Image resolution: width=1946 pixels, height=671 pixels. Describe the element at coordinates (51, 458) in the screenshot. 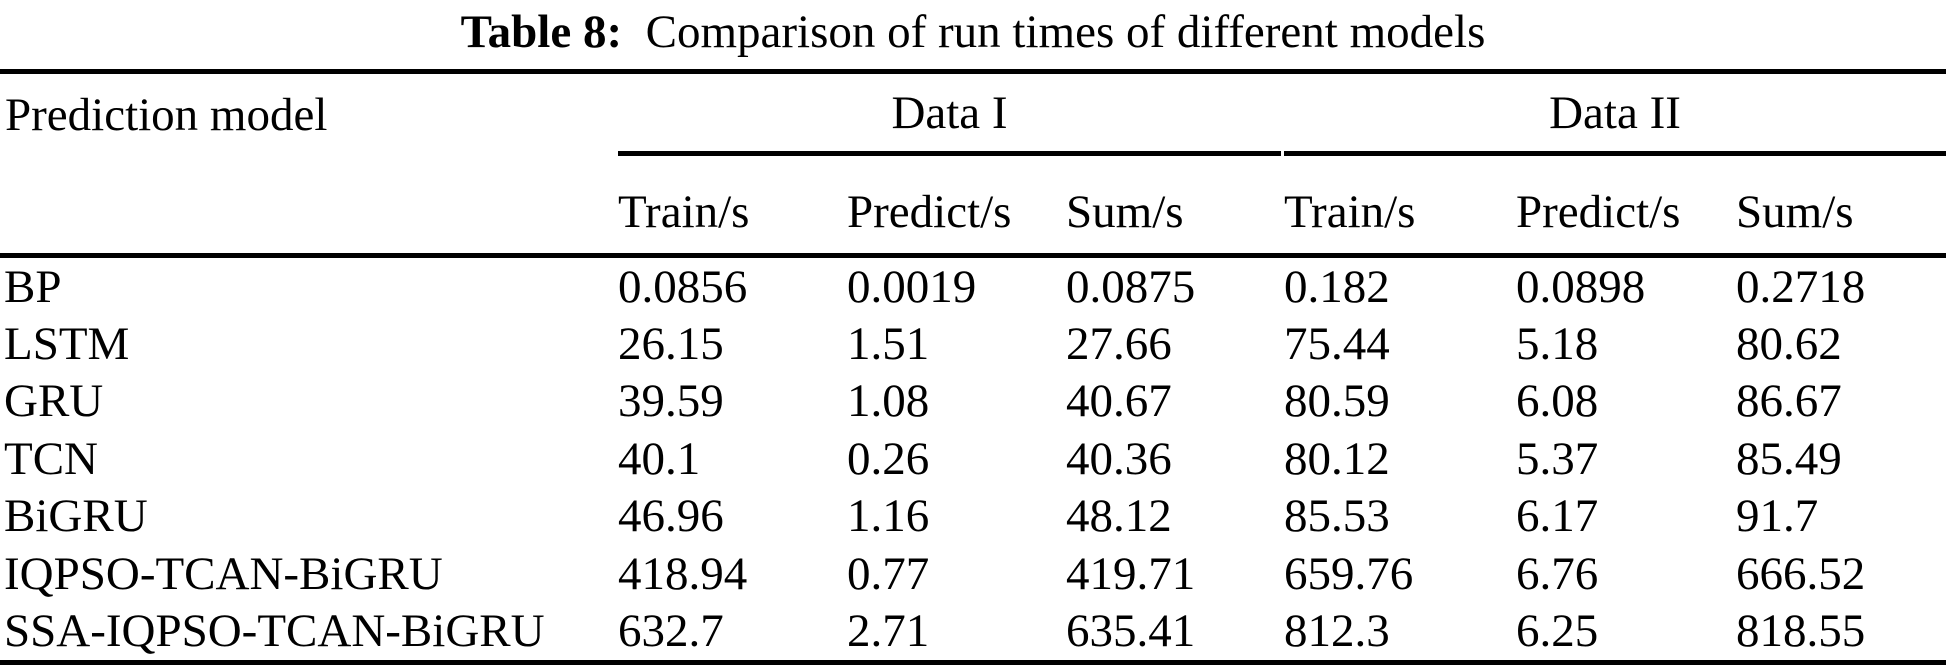

I see `model-name: TCN` at that location.